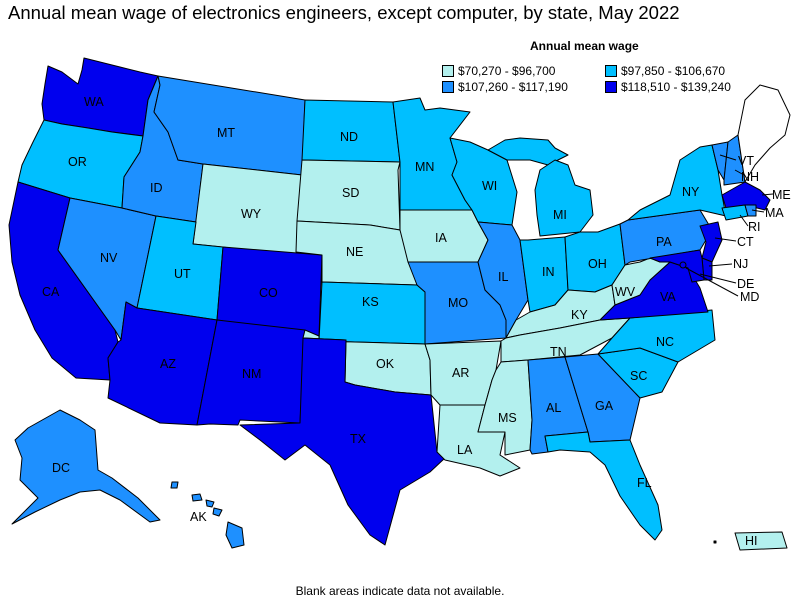  I want to click on leader-ma, so click(767, 194).